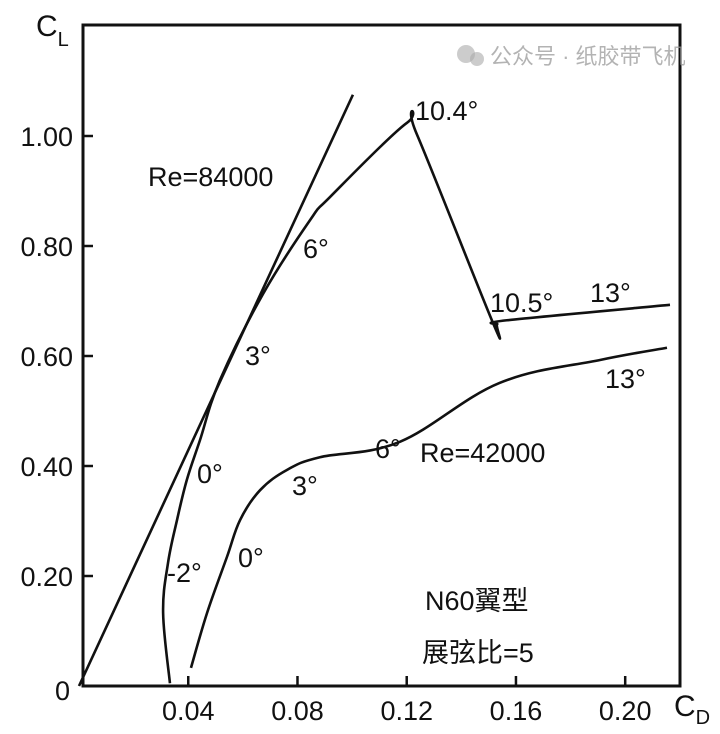 This screenshot has height=734, width=720. Describe the element at coordinates (692, 709) in the screenshot. I see `x-axis-label: CD` at that location.